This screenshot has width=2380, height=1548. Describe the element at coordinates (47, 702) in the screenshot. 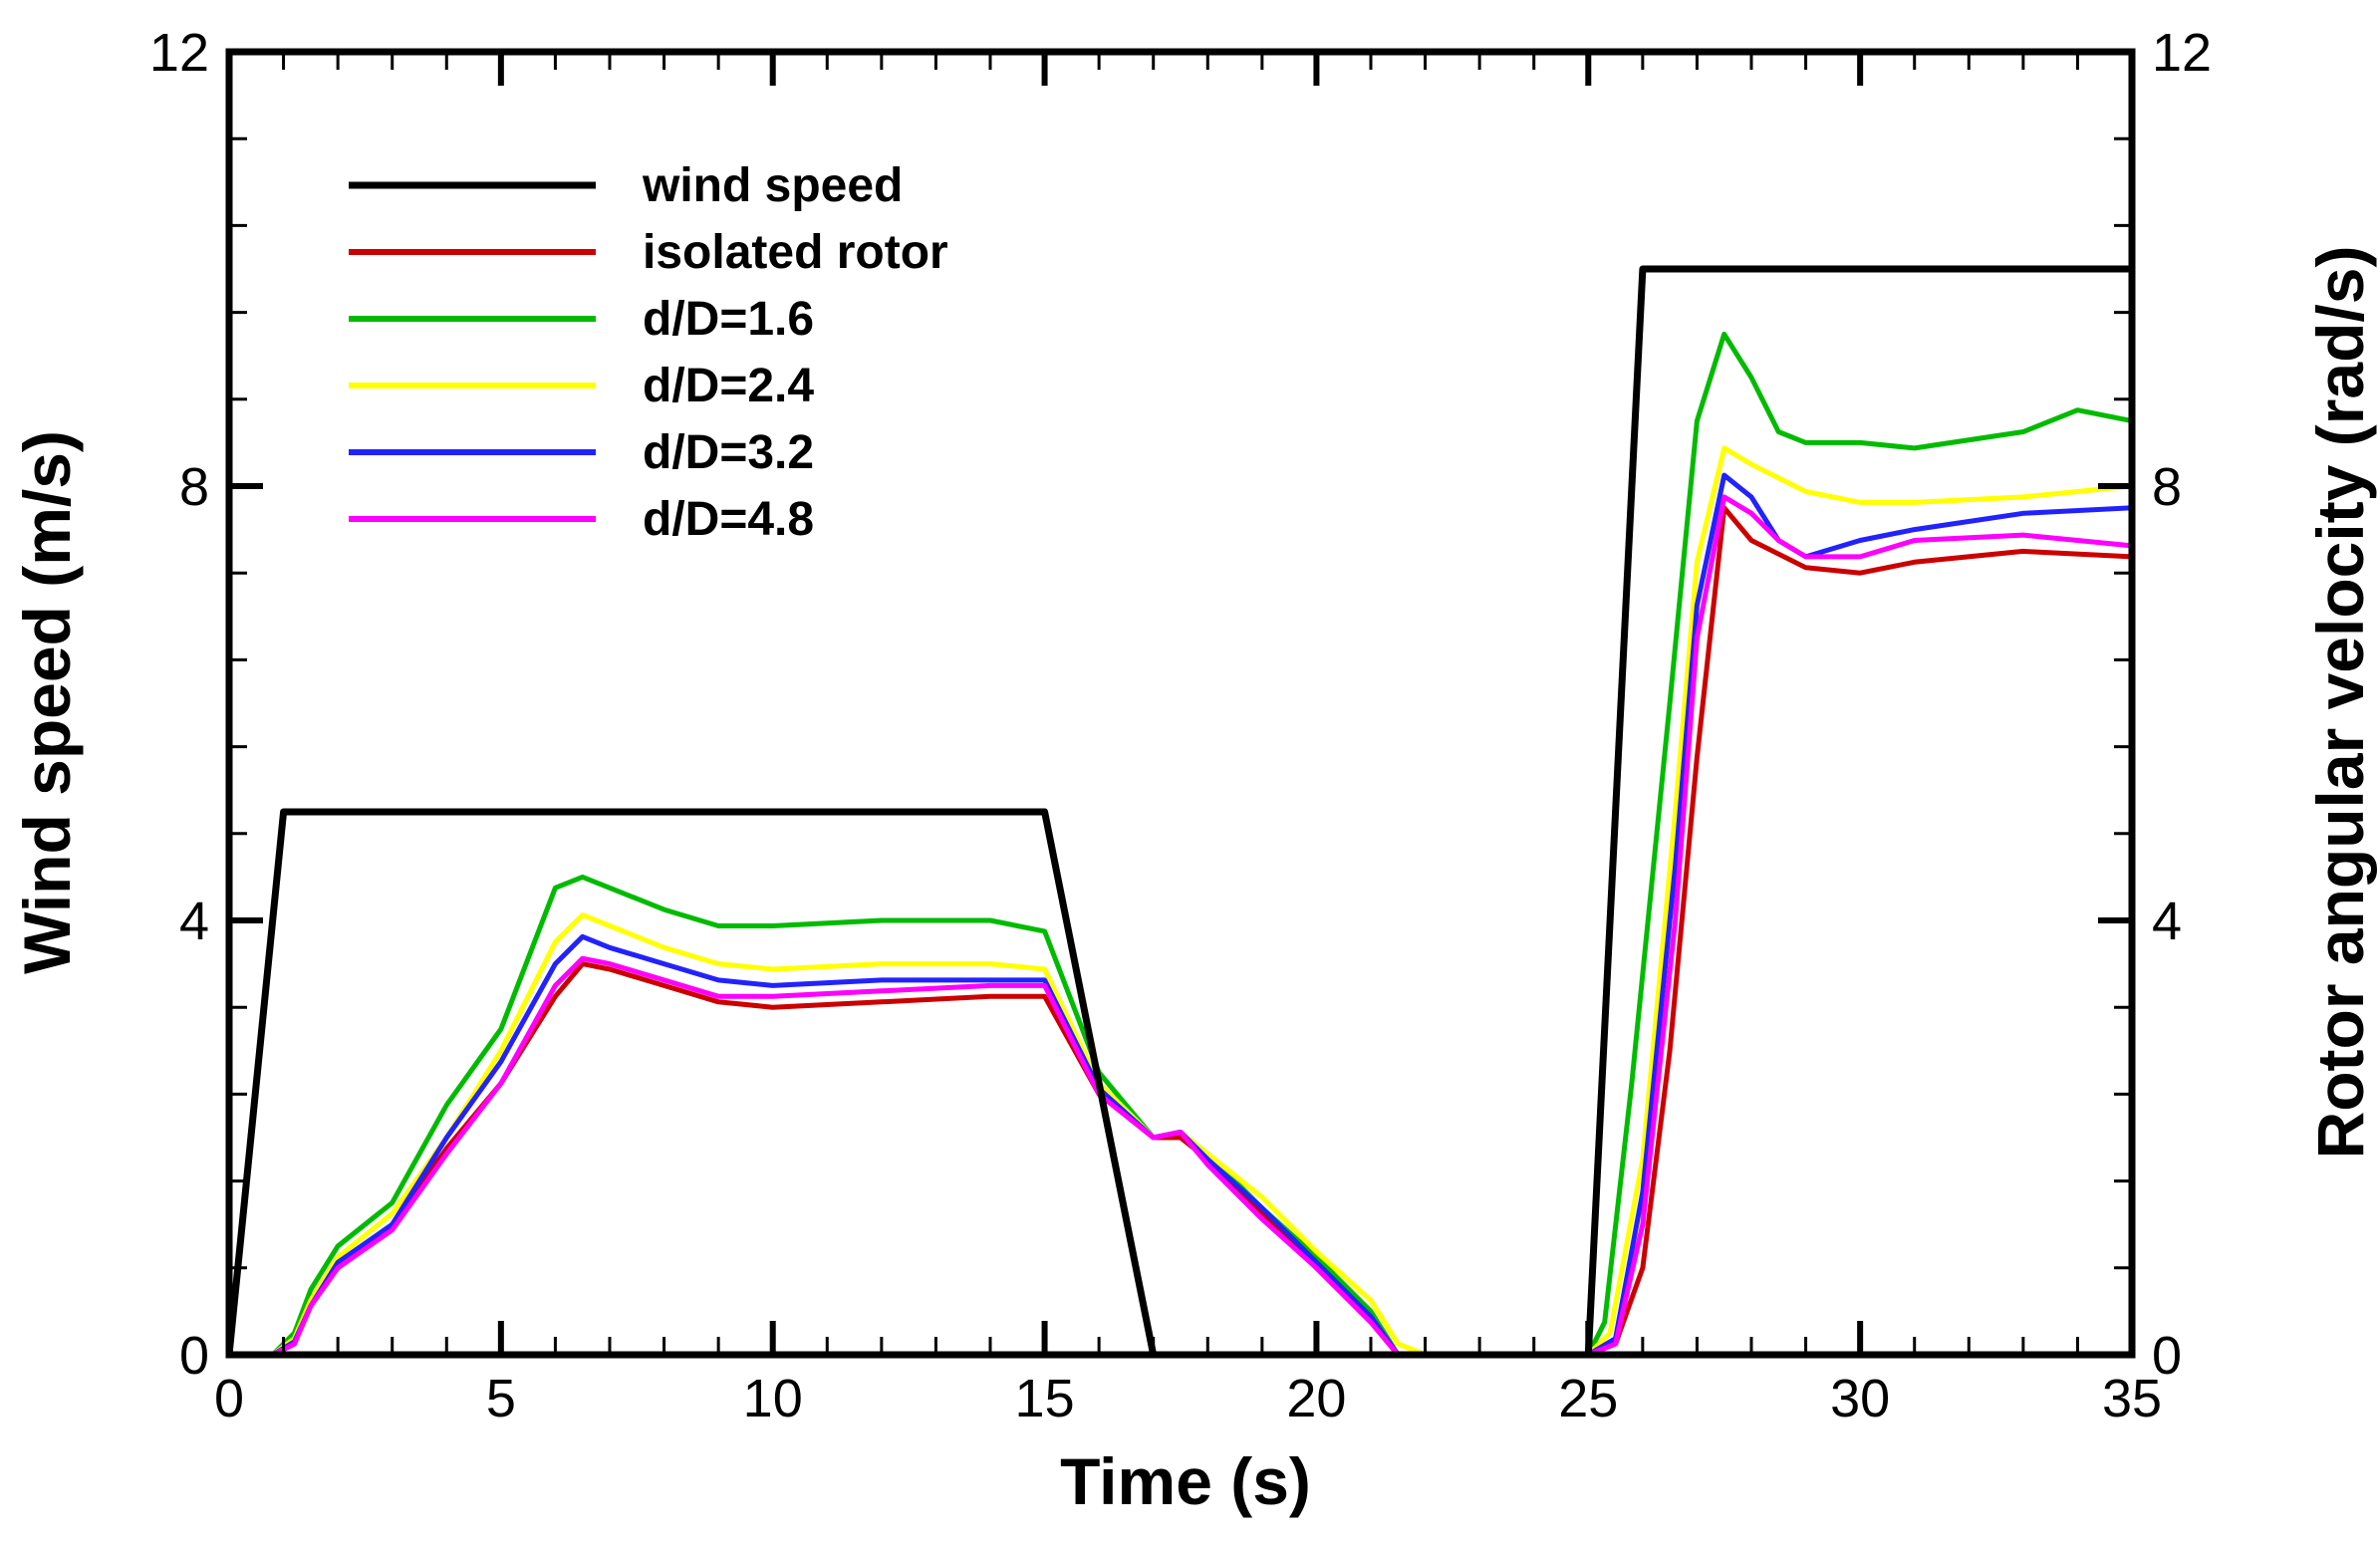

I see `y-axis-title: Wind speed (m/s)` at that location.